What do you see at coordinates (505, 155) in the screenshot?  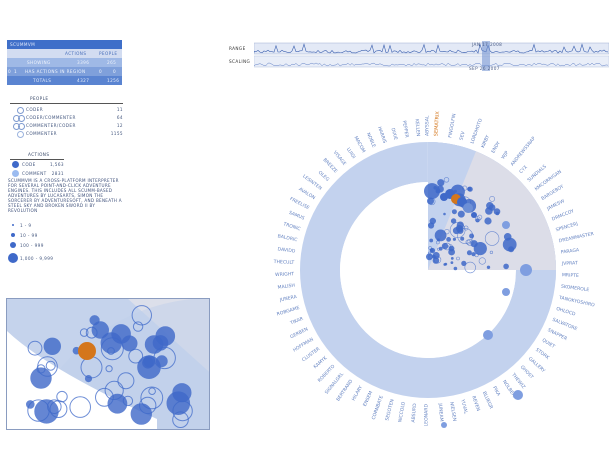 I see `contributor-label: WJP` at bounding box center [505, 155].